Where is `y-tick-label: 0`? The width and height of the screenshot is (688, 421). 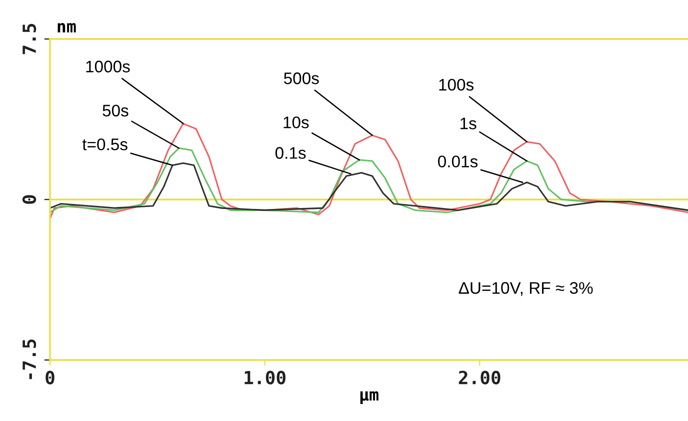
y-tick-label: 0 is located at coordinates (29, 199).